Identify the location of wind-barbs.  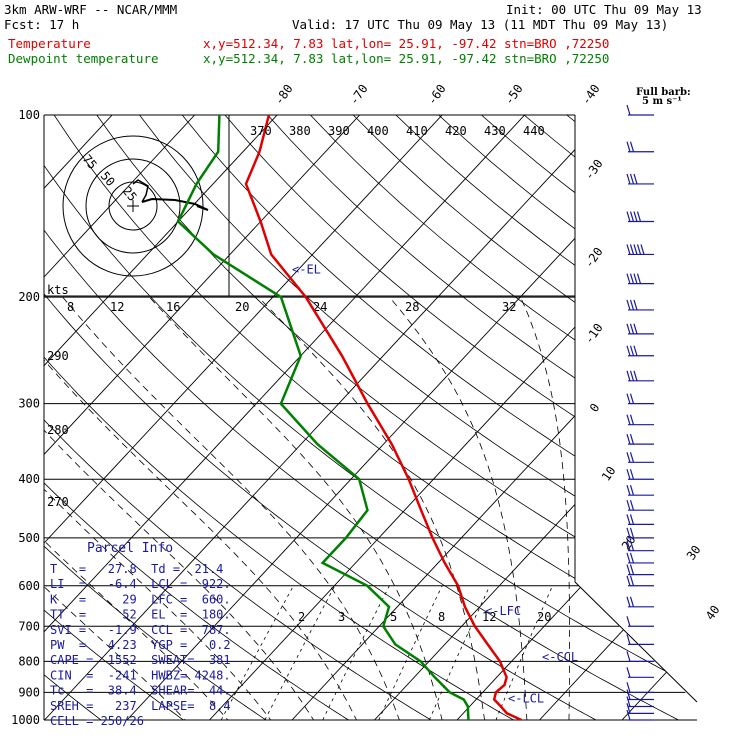
(640, 412).